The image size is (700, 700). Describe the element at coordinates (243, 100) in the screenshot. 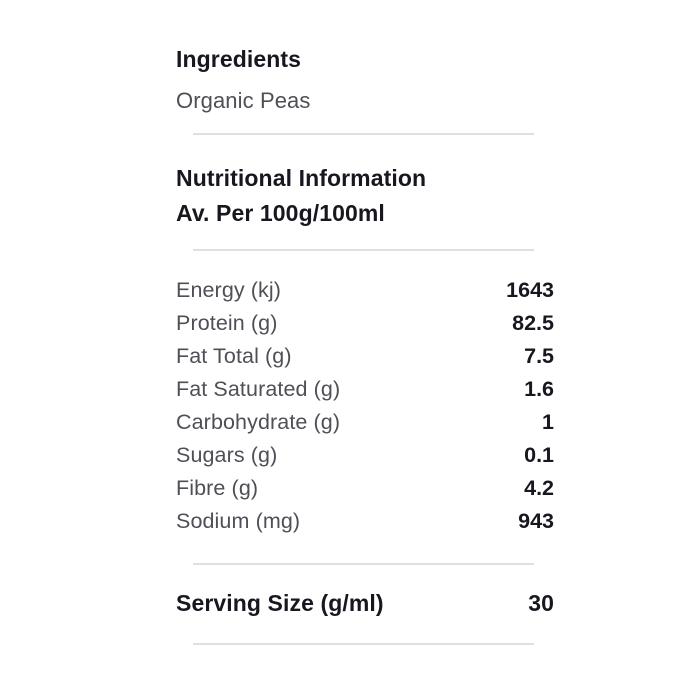

I see `ingredients-text: Organic Peas` at that location.